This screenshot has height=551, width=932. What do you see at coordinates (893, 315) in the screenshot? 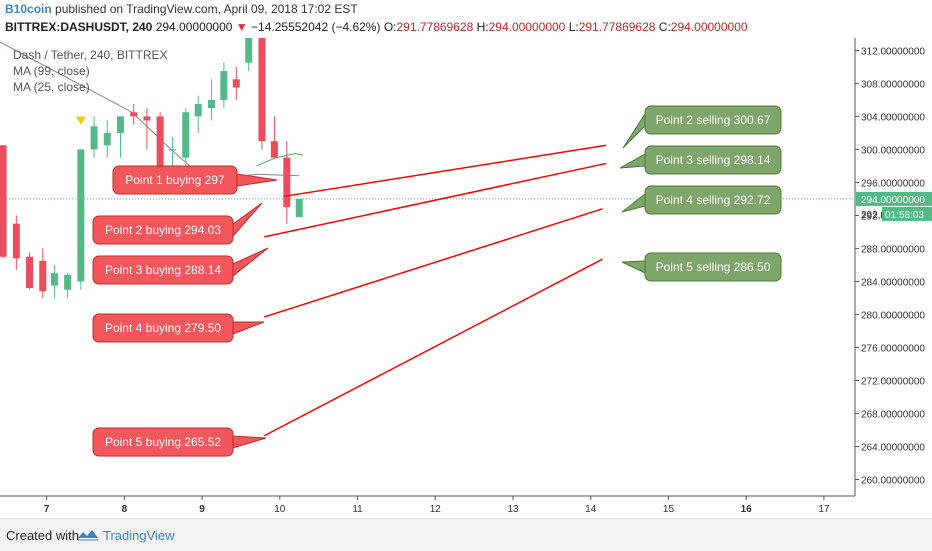
I see `y-tick-label: 280.00000000` at bounding box center [893, 315].